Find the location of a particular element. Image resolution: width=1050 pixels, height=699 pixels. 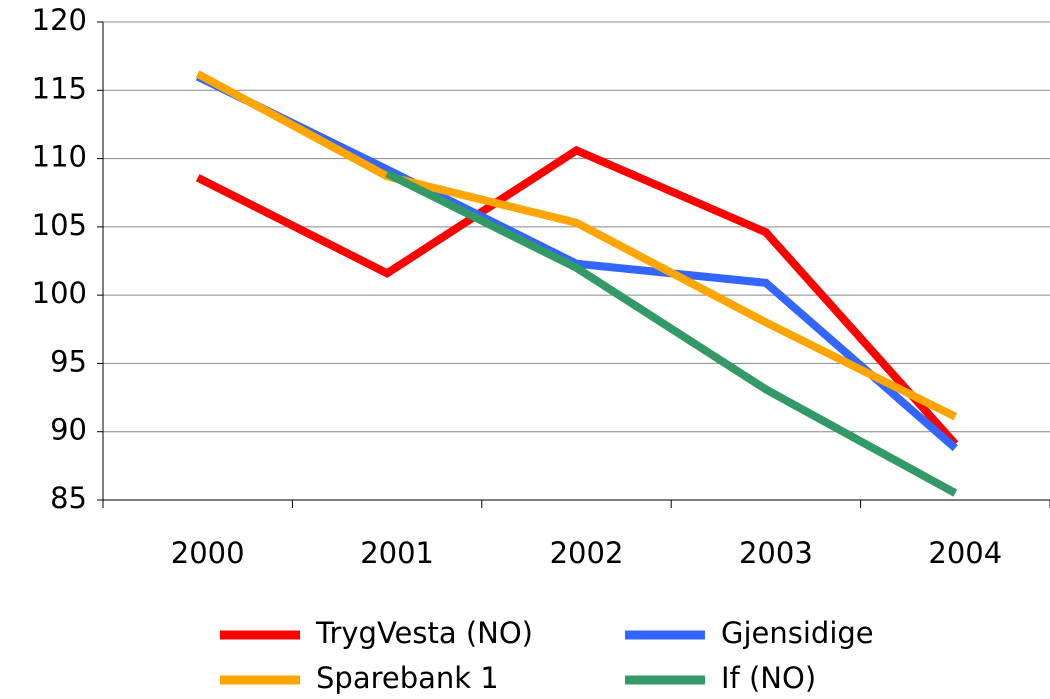

y-tick-label: 115 is located at coordinates (59, 88).